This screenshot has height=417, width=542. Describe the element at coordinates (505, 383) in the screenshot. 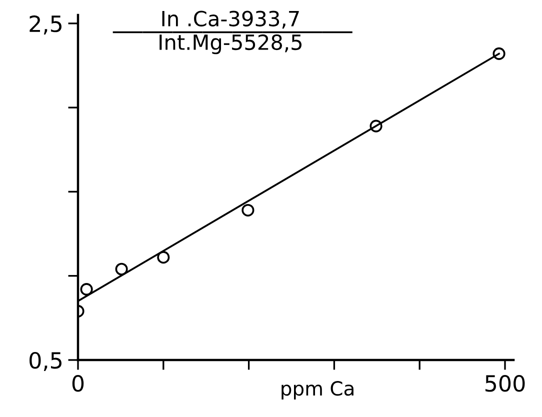

I see `x-tick-label: 500` at that location.